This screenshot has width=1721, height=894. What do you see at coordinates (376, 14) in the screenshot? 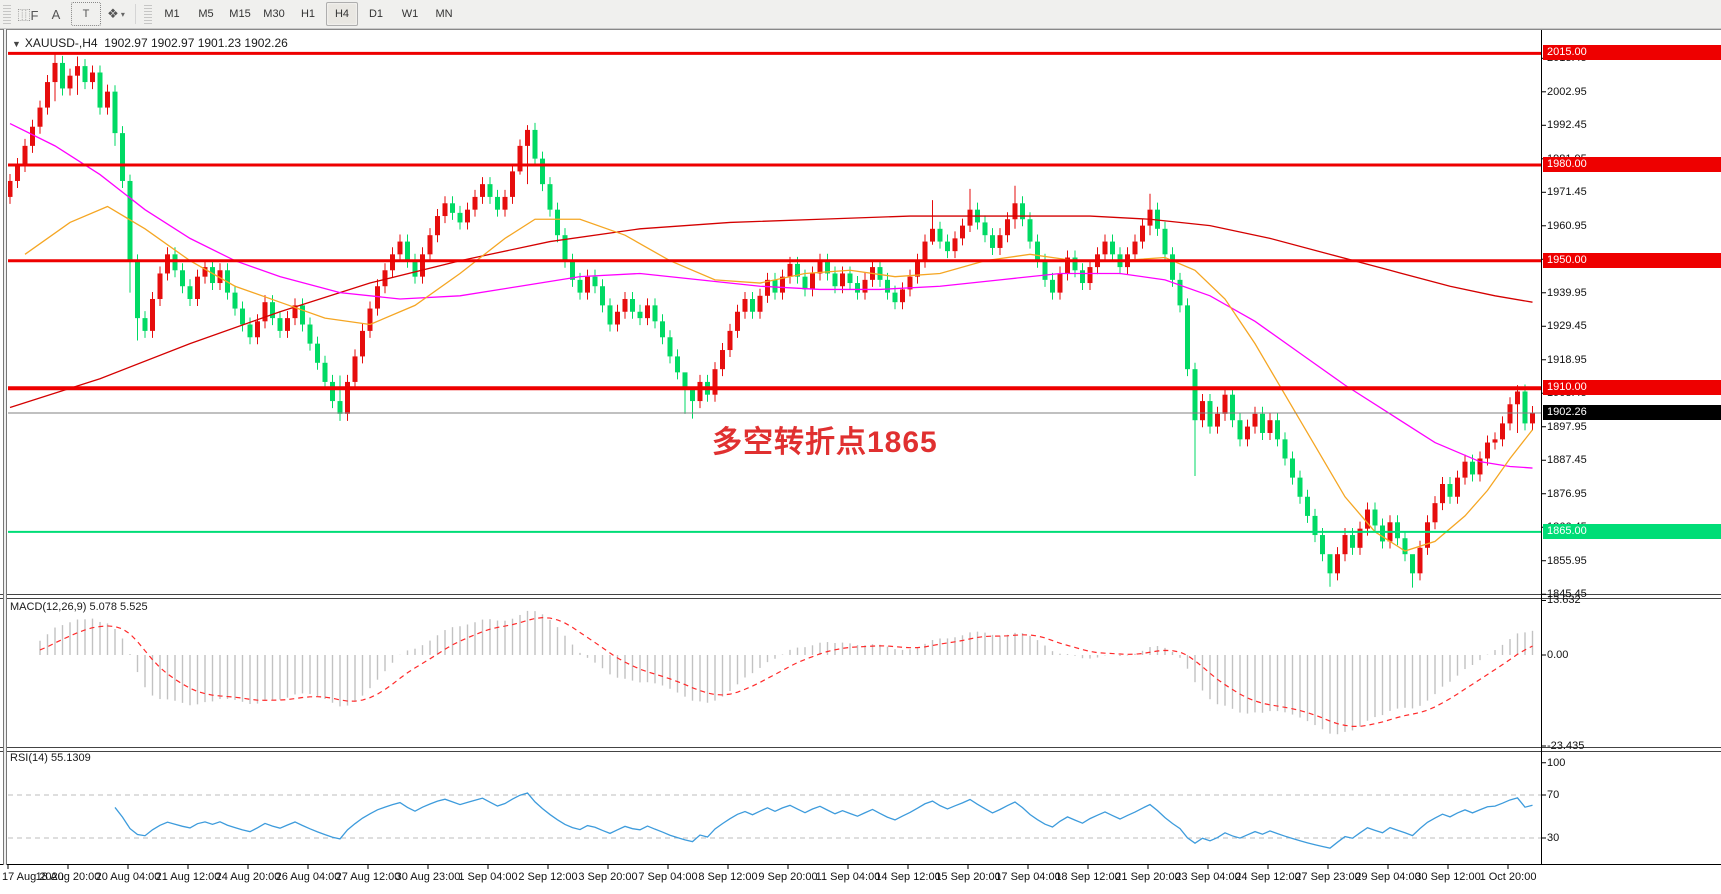
I see `timeframe-button-D1: D1` at bounding box center [376, 14].